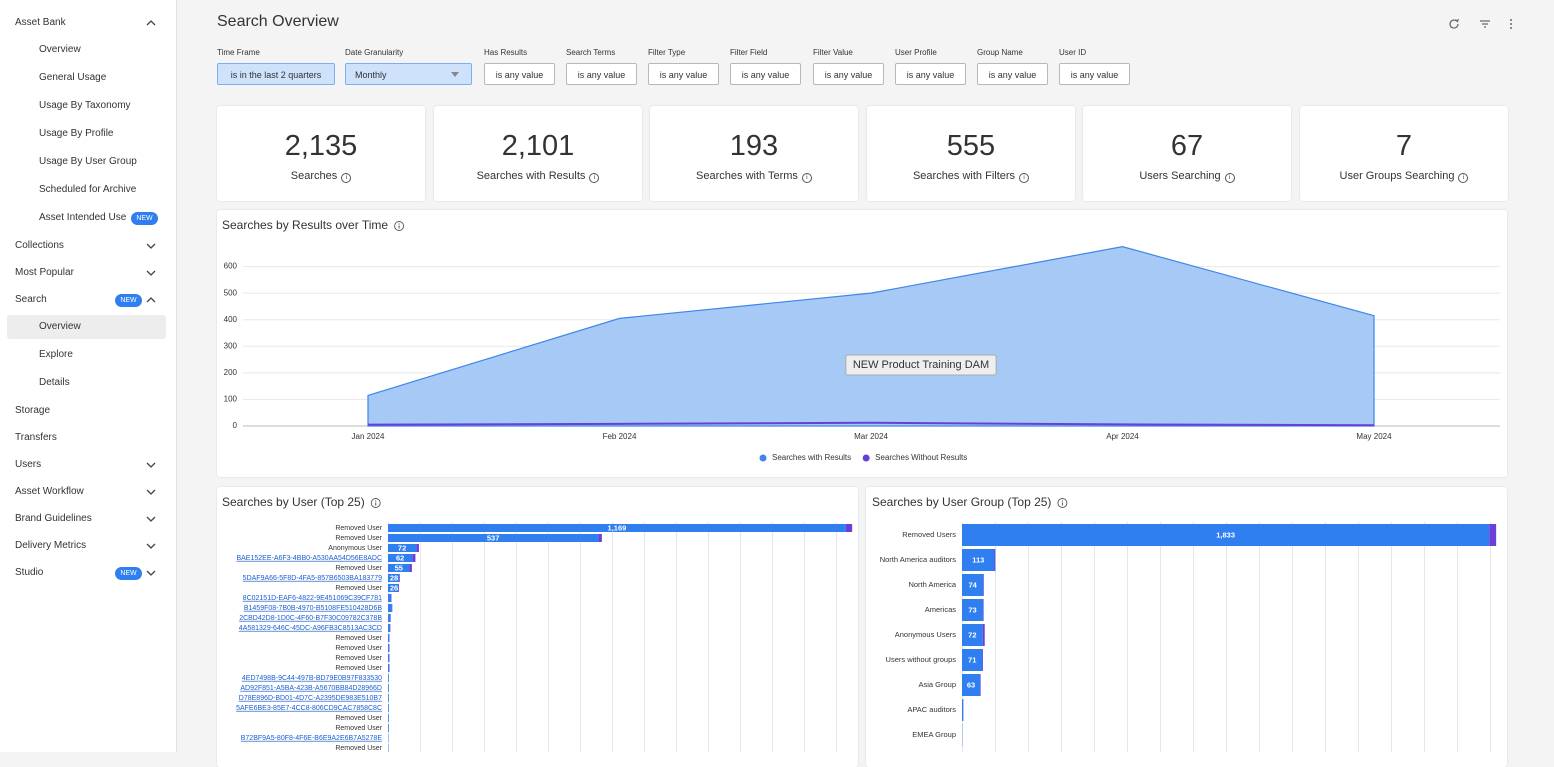 This screenshot has width=1554, height=767. Describe the element at coordinates (916, 52) in the screenshot. I see `filter-label: User Profile` at that location.